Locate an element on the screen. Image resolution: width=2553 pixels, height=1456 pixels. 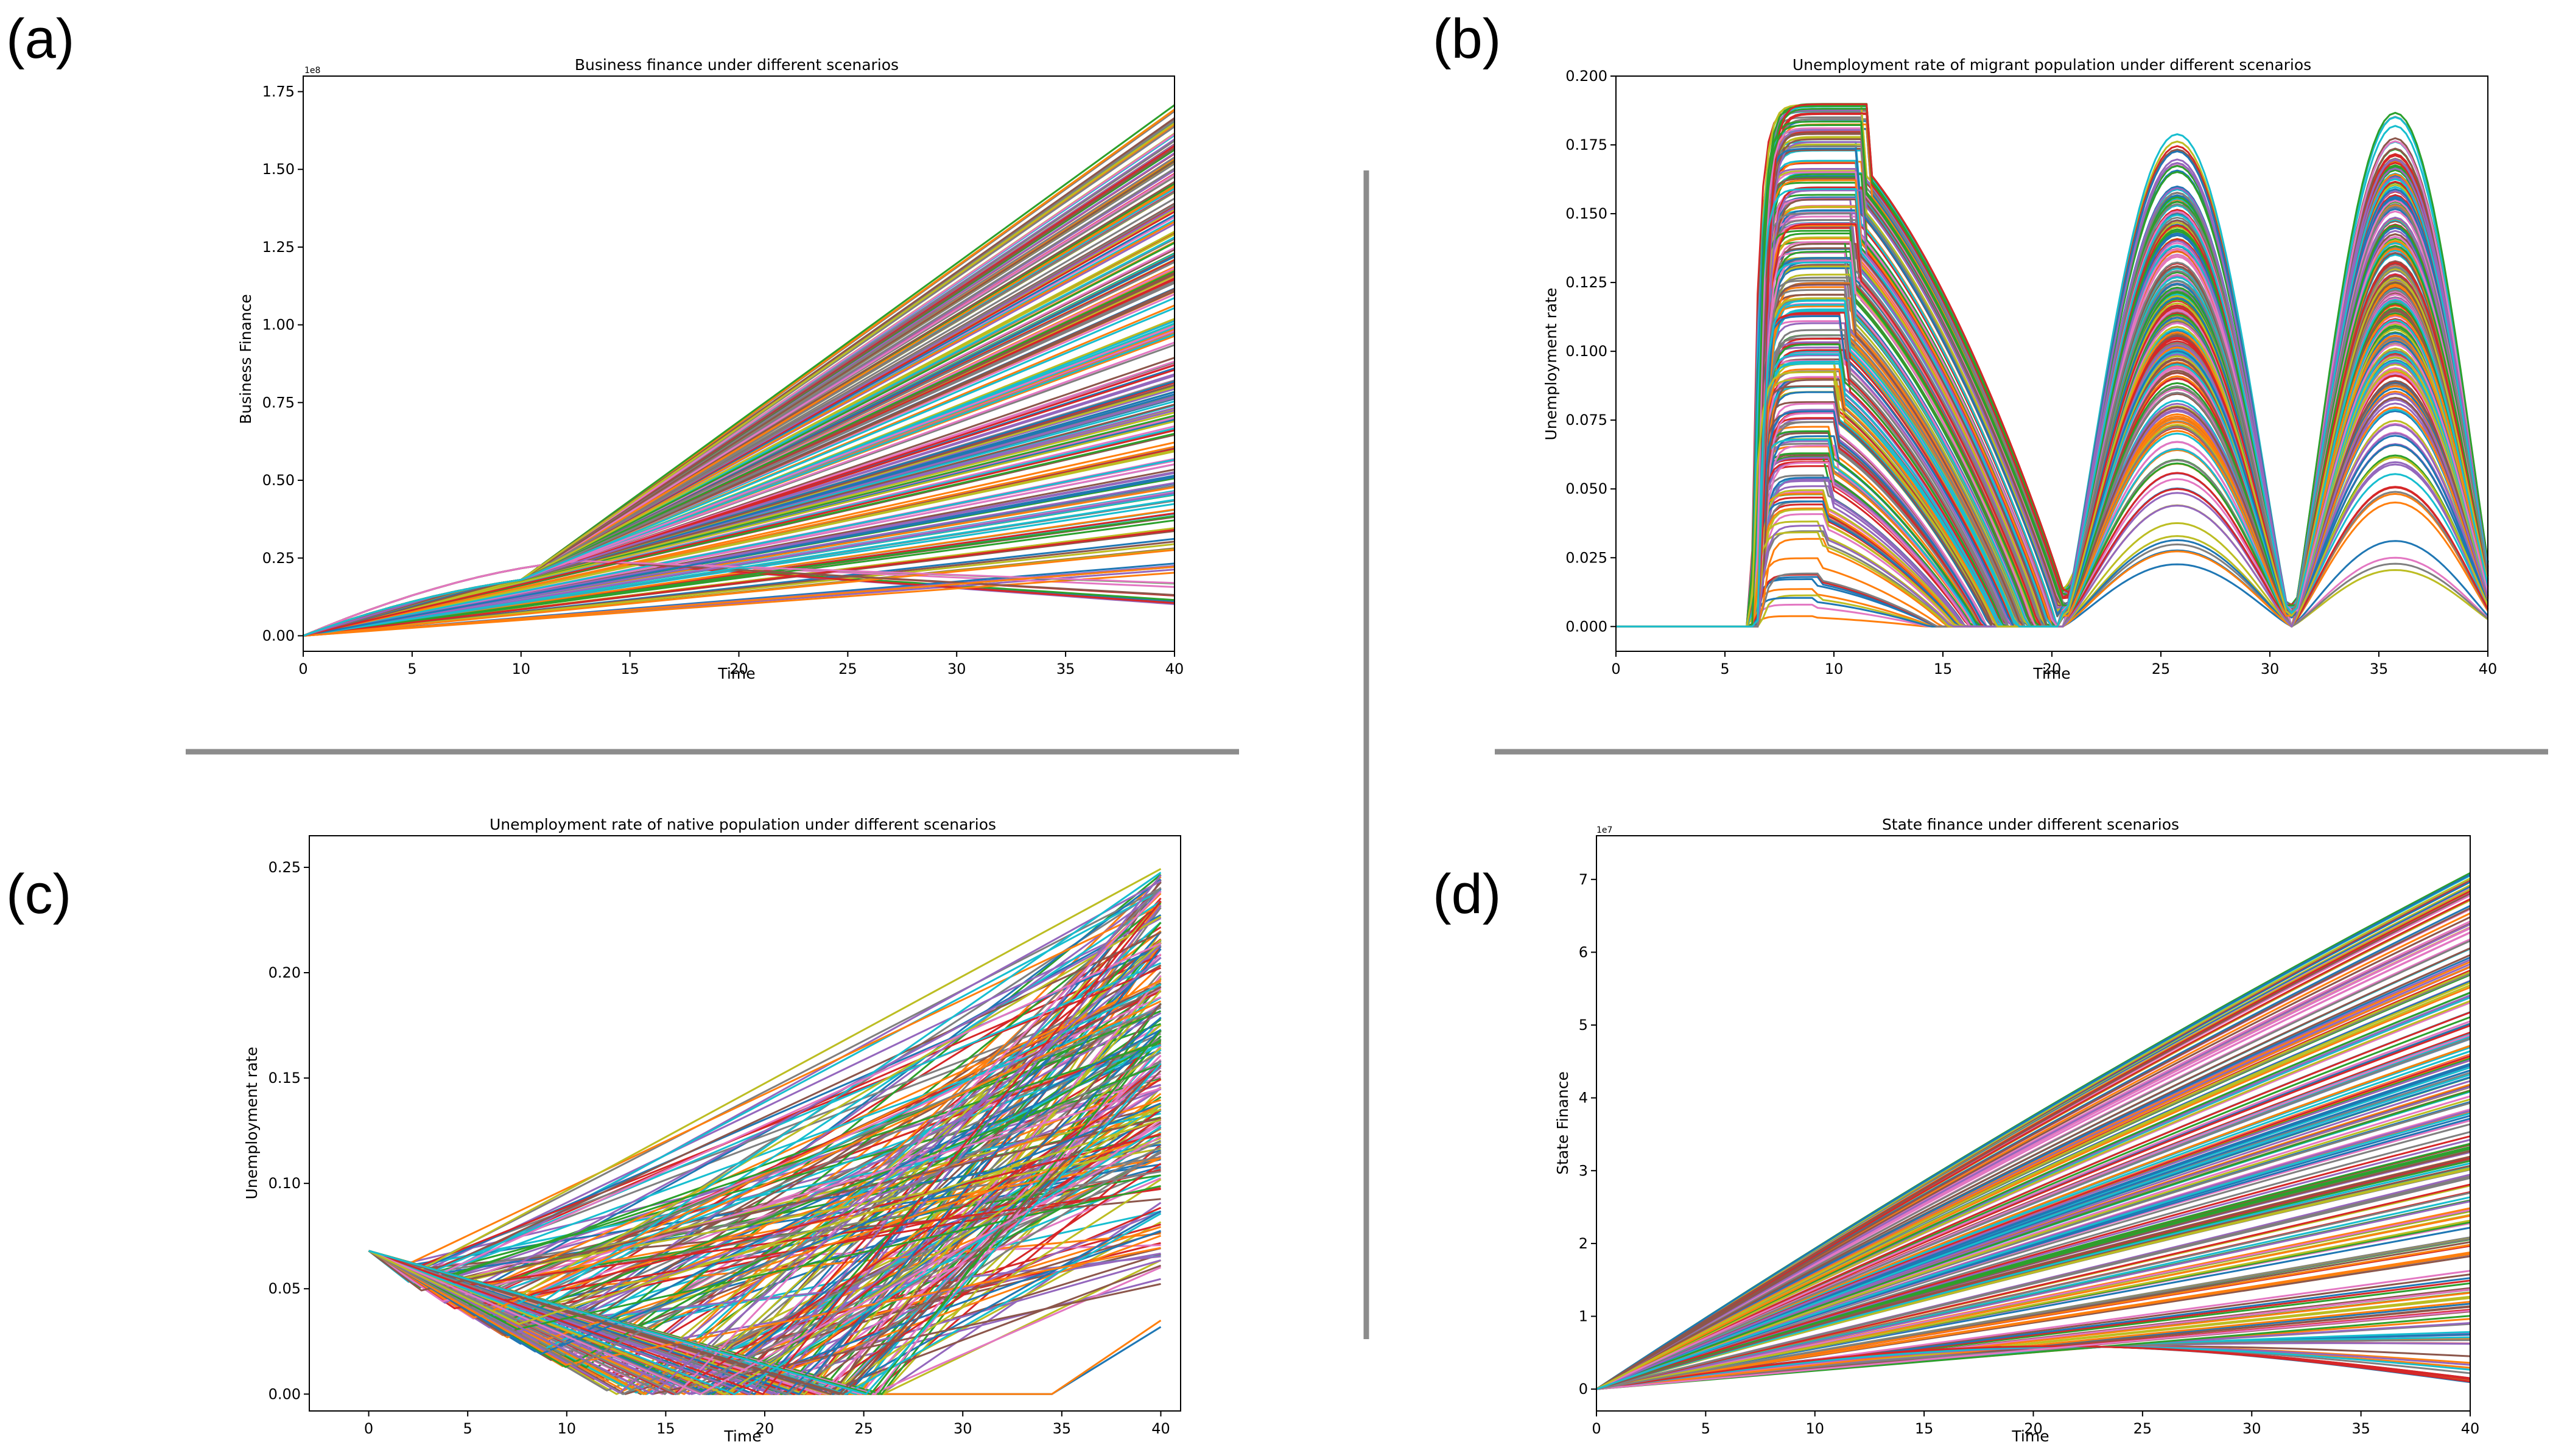
y-tick-label: 0.075 is located at coordinates (1586, 420).